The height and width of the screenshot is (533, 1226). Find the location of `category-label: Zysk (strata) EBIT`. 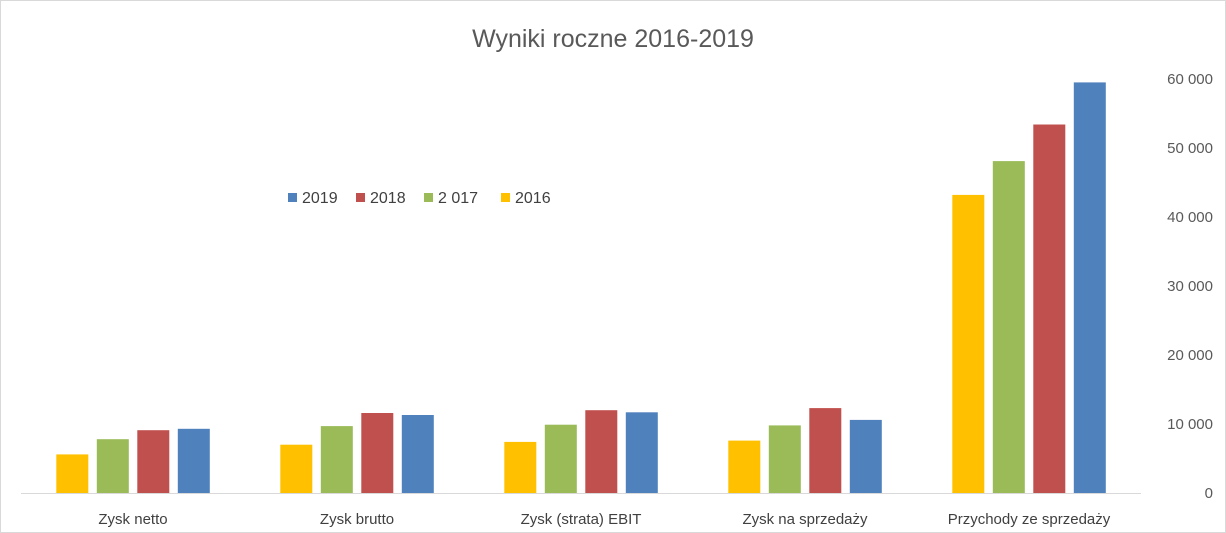

category-label: Zysk (strata) EBIT is located at coordinates (581, 519).